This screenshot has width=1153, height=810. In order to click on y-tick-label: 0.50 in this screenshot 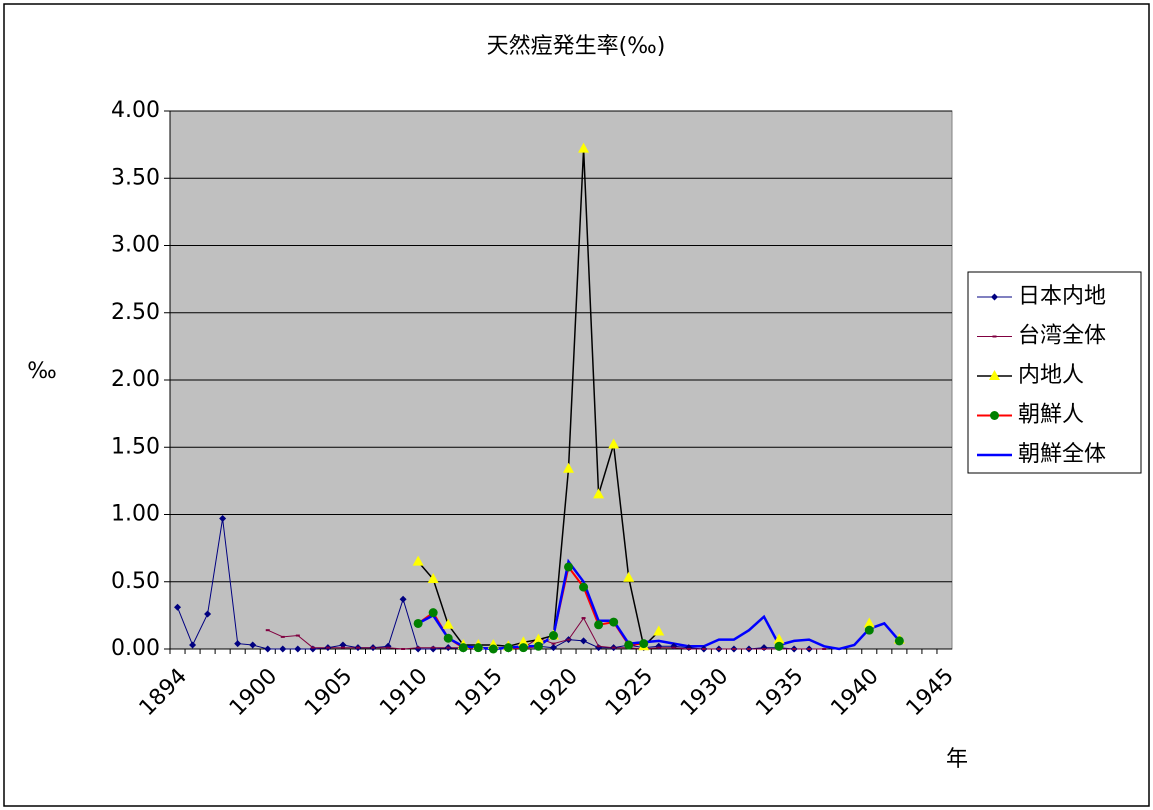, I will do `click(135, 581)`.